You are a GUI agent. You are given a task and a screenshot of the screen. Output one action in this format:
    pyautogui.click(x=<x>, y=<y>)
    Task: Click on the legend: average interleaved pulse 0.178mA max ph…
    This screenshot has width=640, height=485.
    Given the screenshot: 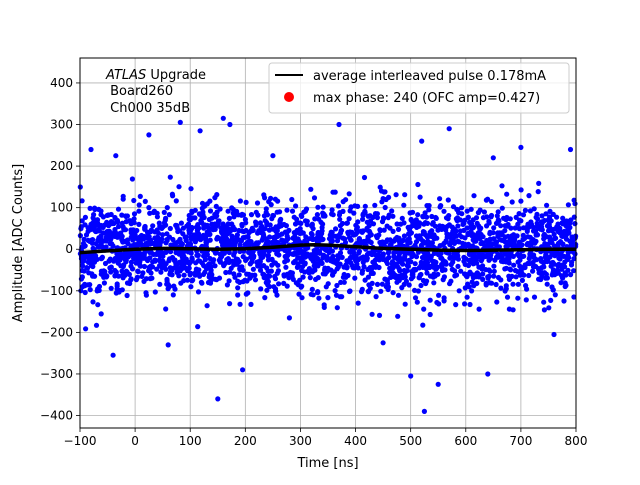 What is the action you would take?
    pyautogui.click(x=419, y=88)
    